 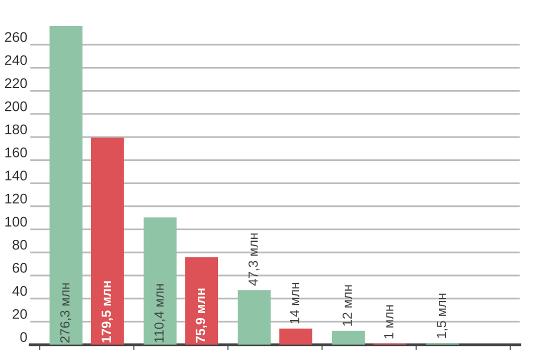 I want to click on y-tick-label: 40, so click(x=19, y=291).